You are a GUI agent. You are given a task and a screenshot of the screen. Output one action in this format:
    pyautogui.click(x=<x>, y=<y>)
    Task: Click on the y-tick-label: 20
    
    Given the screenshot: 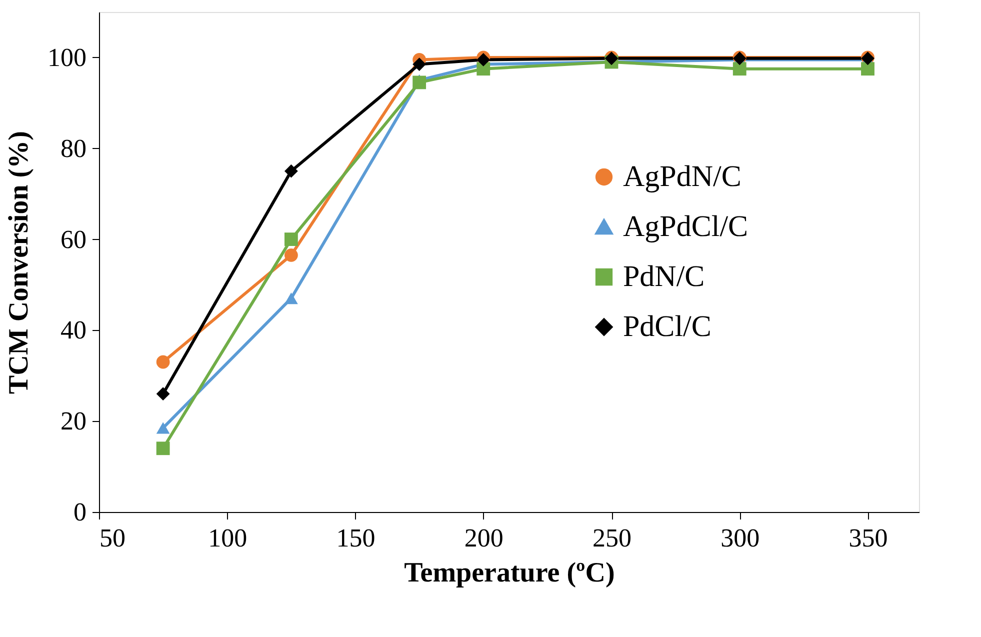 What is the action you would take?
    pyautogui.click(x=73, y=421)
    